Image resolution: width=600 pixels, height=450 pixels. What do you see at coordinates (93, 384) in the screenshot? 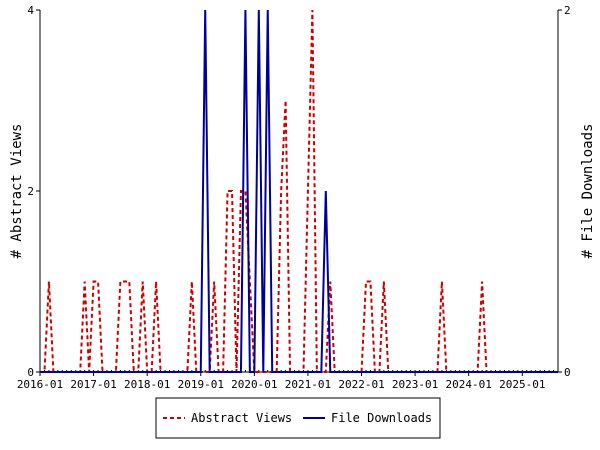
I see `x-tick-label: 2017-01` at bounding box center [93, 384].